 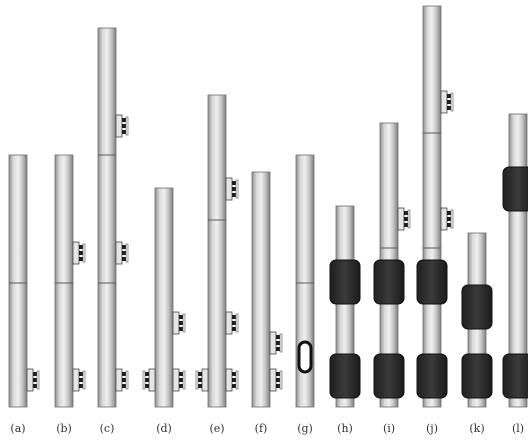 I want to click on panel-a: (a), so click(x=24, y=294).